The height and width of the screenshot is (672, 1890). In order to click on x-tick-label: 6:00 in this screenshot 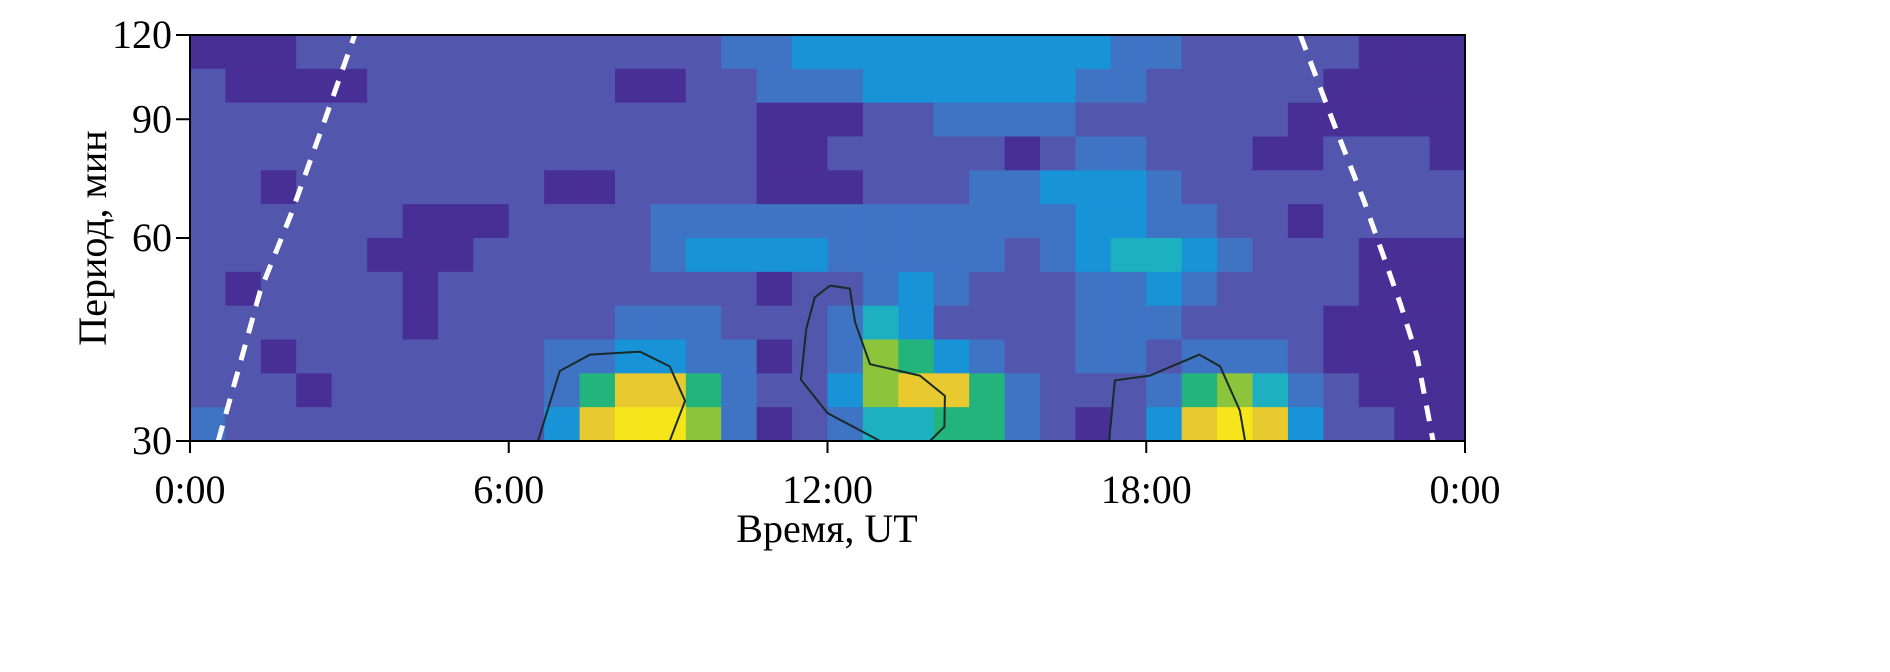, I will do `click(508, 489)`.